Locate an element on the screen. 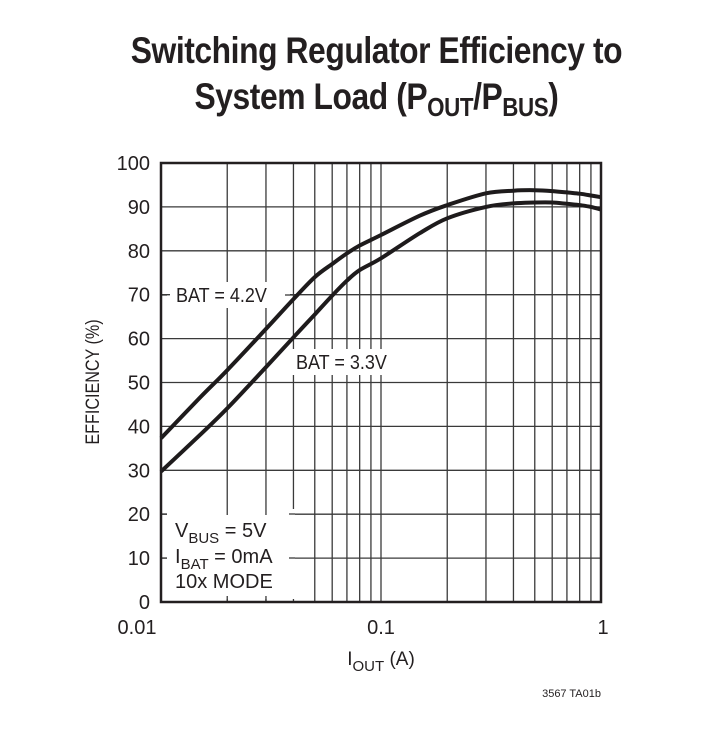 The width and height of the screenshot is (717, 737). label-masks is located at coordinates (282, 442).